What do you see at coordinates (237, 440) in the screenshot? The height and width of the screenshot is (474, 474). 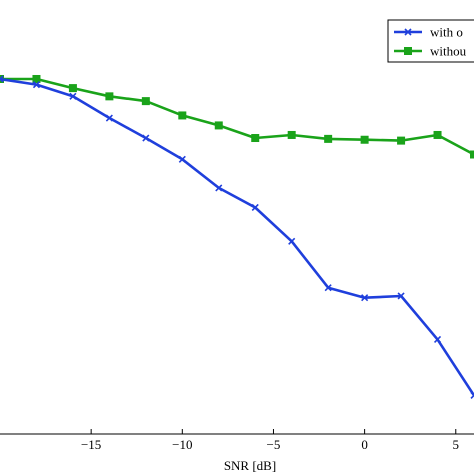 I see `axes-layer: −15 −10 −5 0 5` at bounding box center [237, 440].